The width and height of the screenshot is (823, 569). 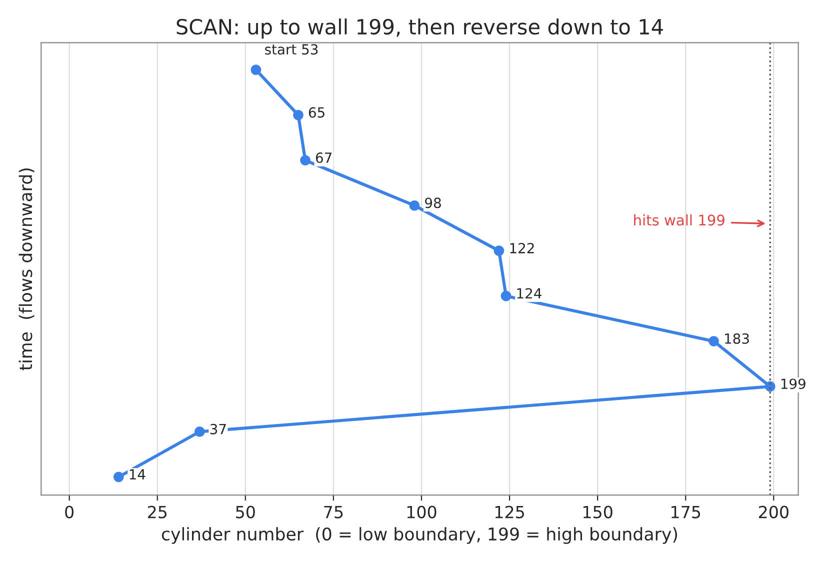 What do you see at coordinates (333, 512) in the screenshot?
I see `x-tick-label: 75` at bounding box center [333, 512].